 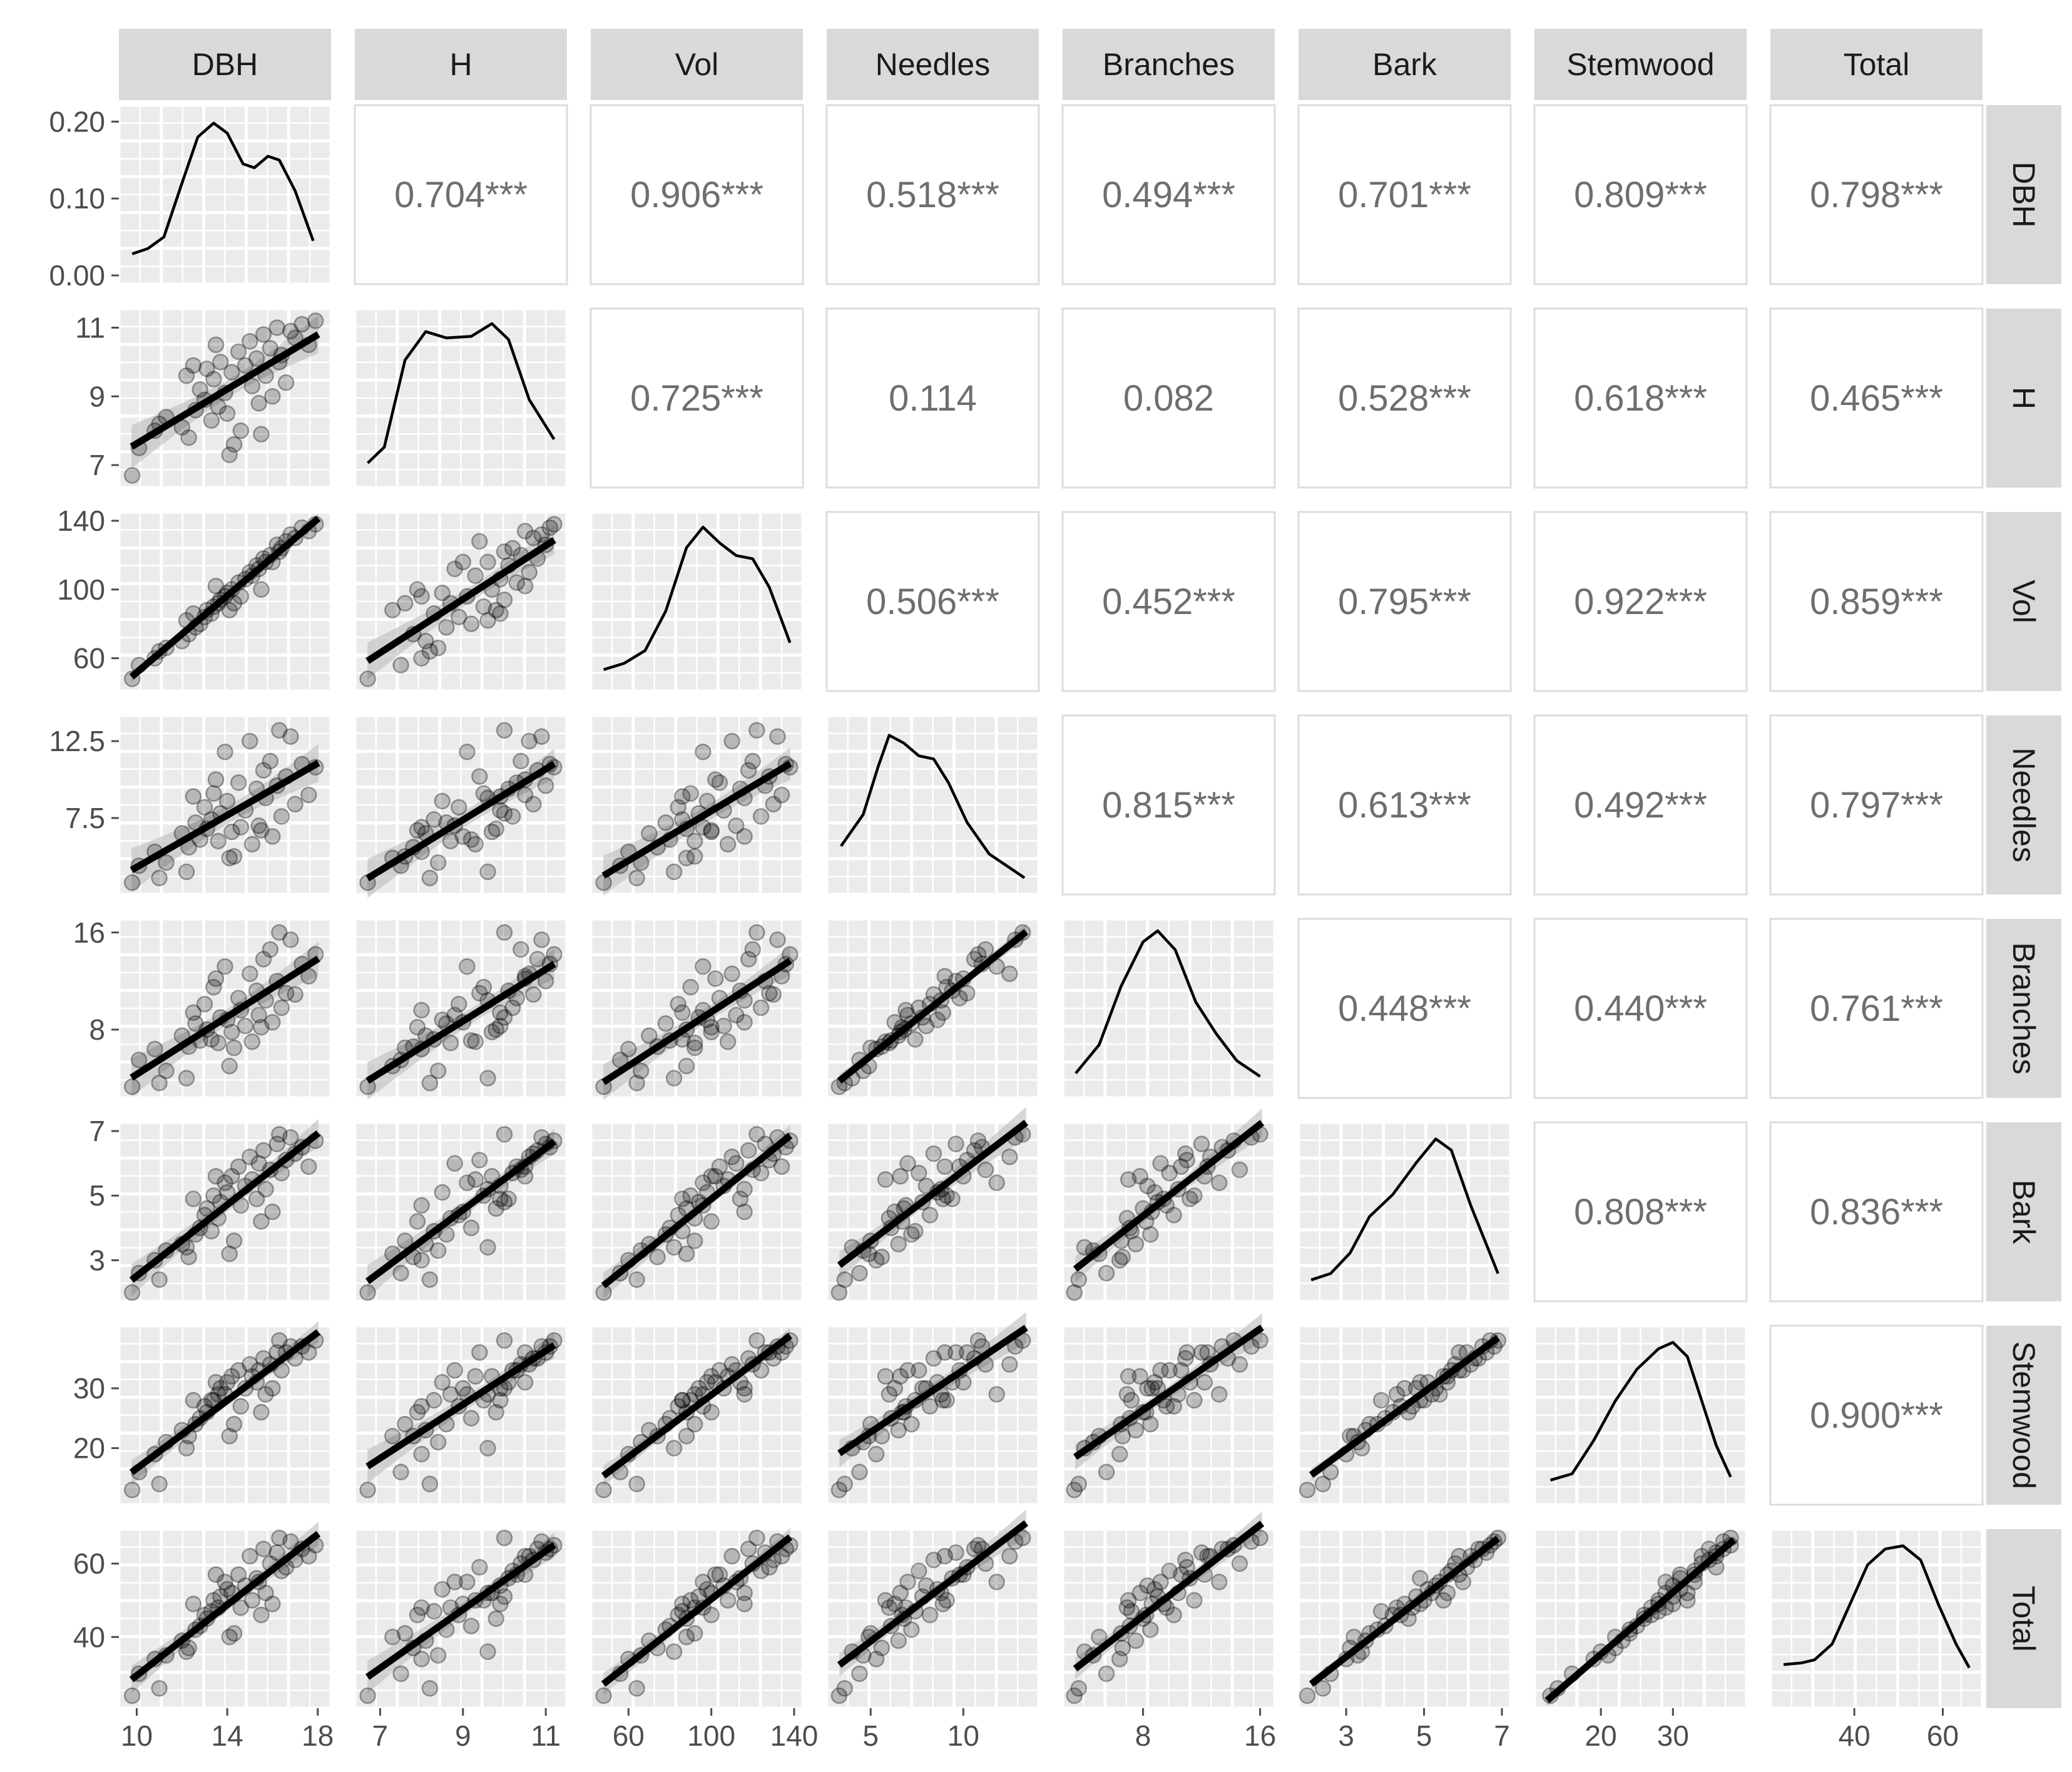 What do you see at coordinates (1876, 398) in the screenshot?
I see `corr-h-total: 0.465***` at bounding box center [1876, 398].